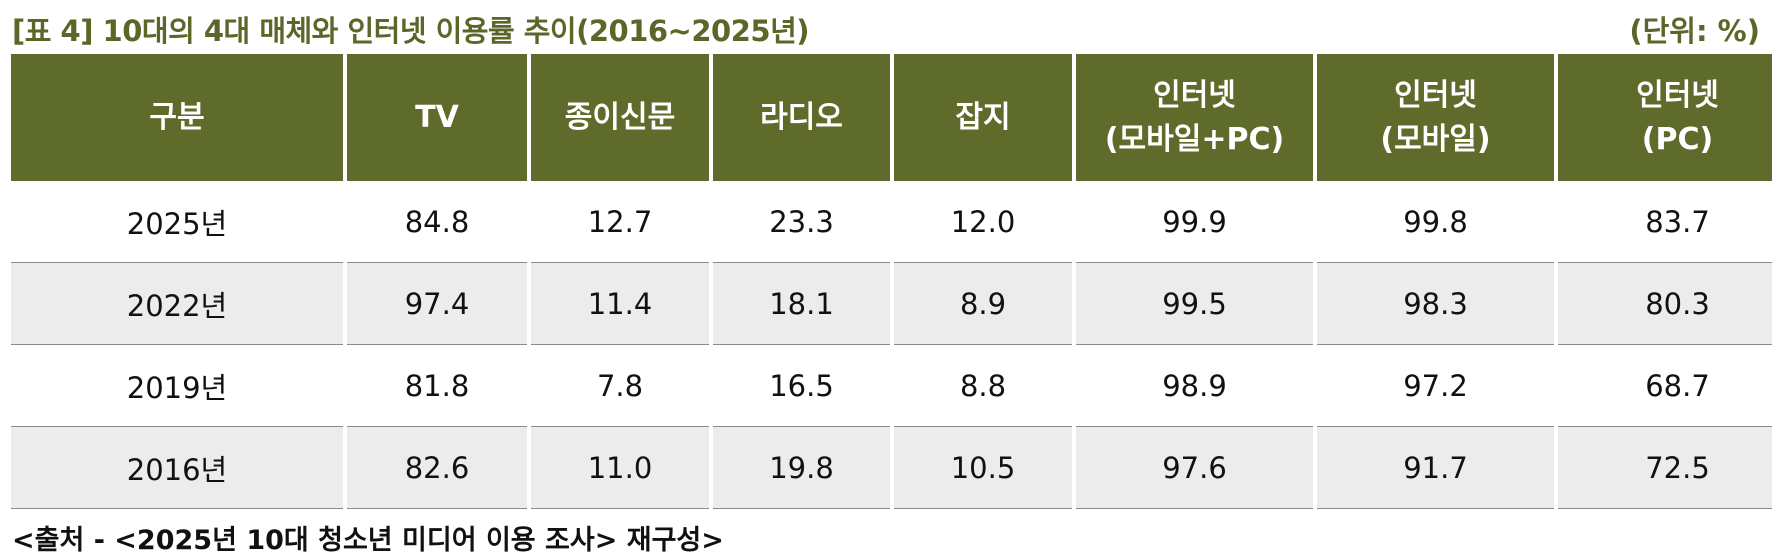 This screenshot has width=1772, height=560. What do you see at coordinates (1665, 468) in the screenshot?
I see `cell: 72.5` at bounding box center [1665, 468].